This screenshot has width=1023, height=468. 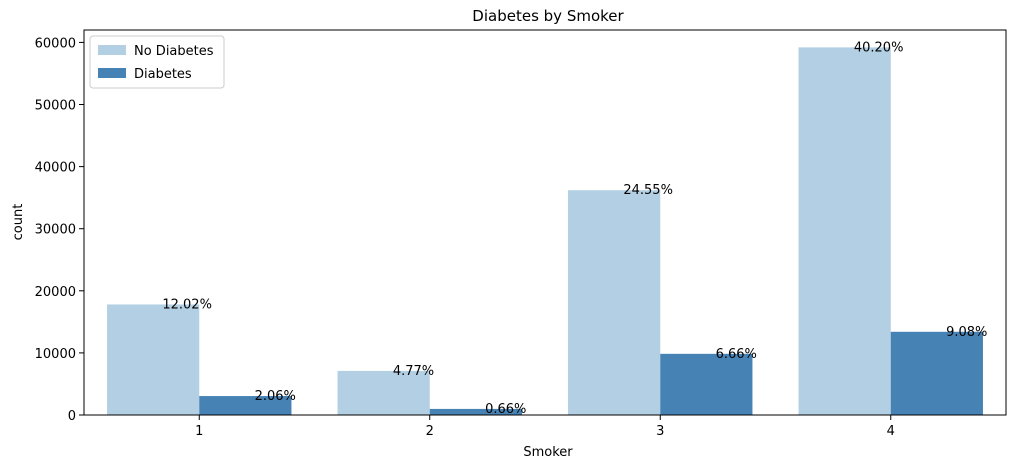 I want to click on bar-data-label: 0.66%, so click(x=505, y=409).